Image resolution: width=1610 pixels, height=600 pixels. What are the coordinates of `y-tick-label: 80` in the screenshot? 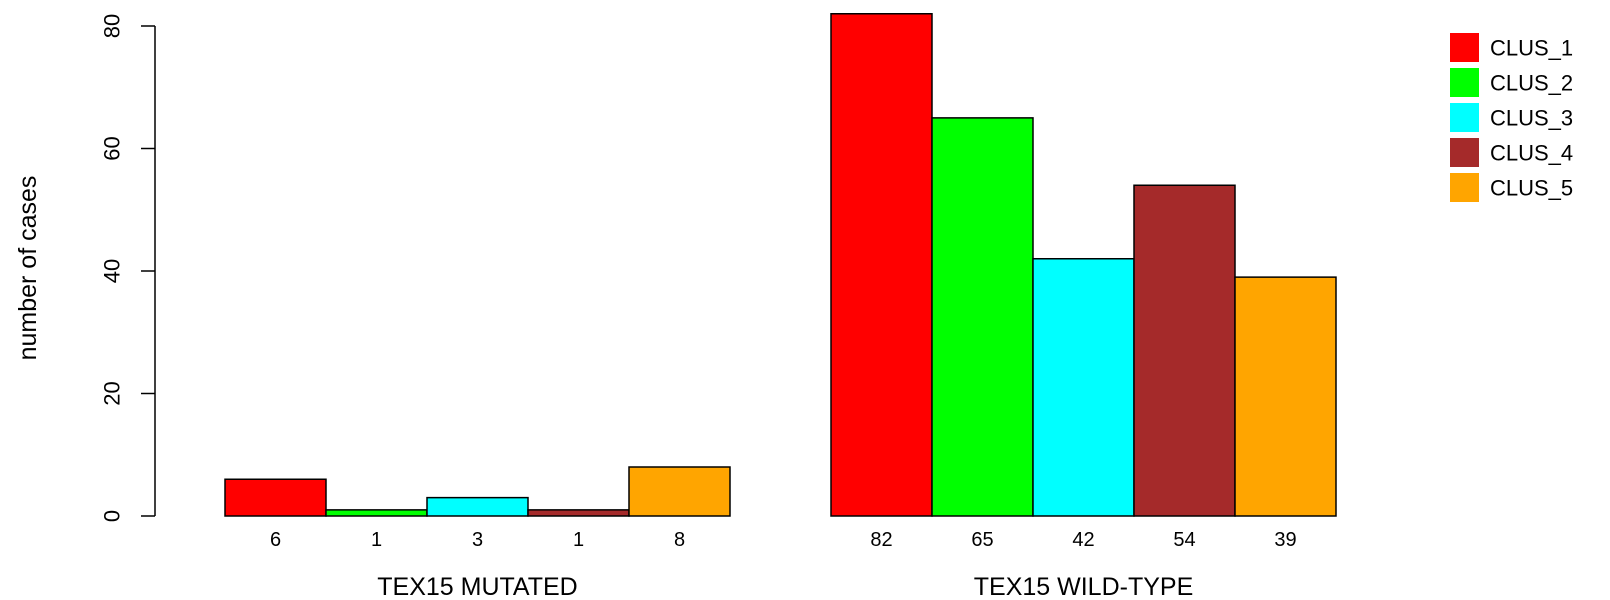 It's located at (112, 26).